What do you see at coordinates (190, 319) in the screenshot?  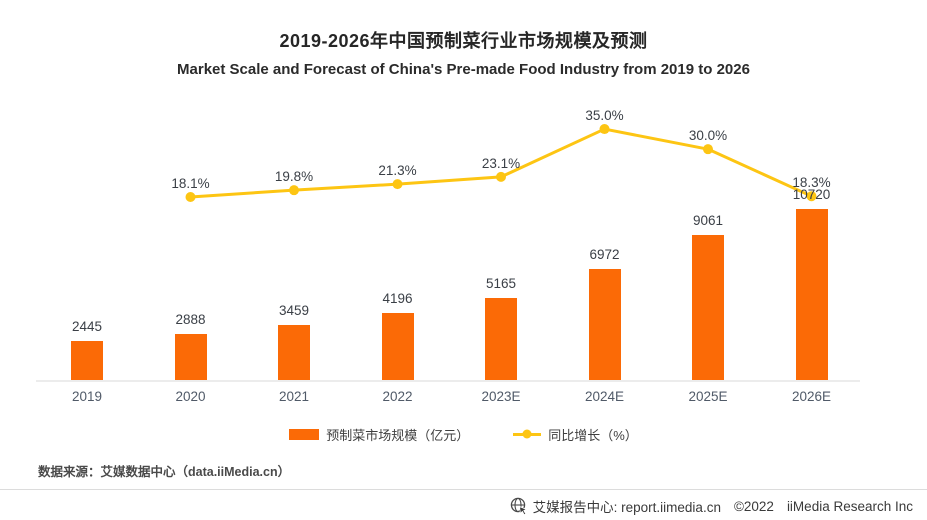 I see `bar-value-2020: 2888` at bounding box center [190, 319].